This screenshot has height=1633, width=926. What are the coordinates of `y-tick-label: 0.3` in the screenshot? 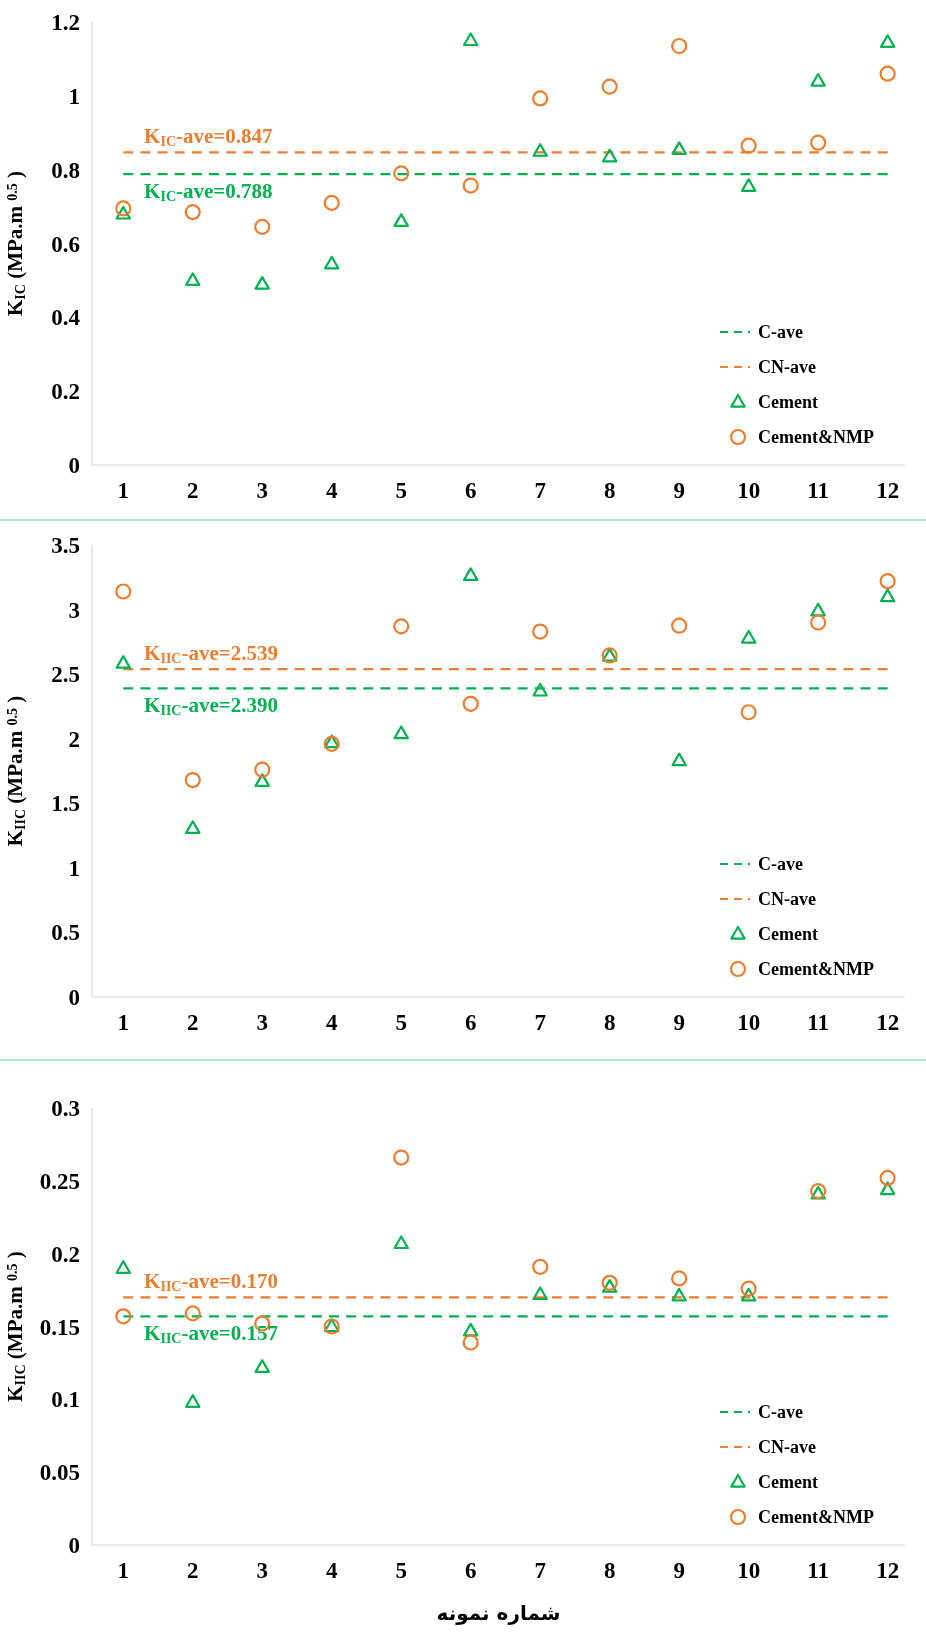 It's located at (65, 1108).